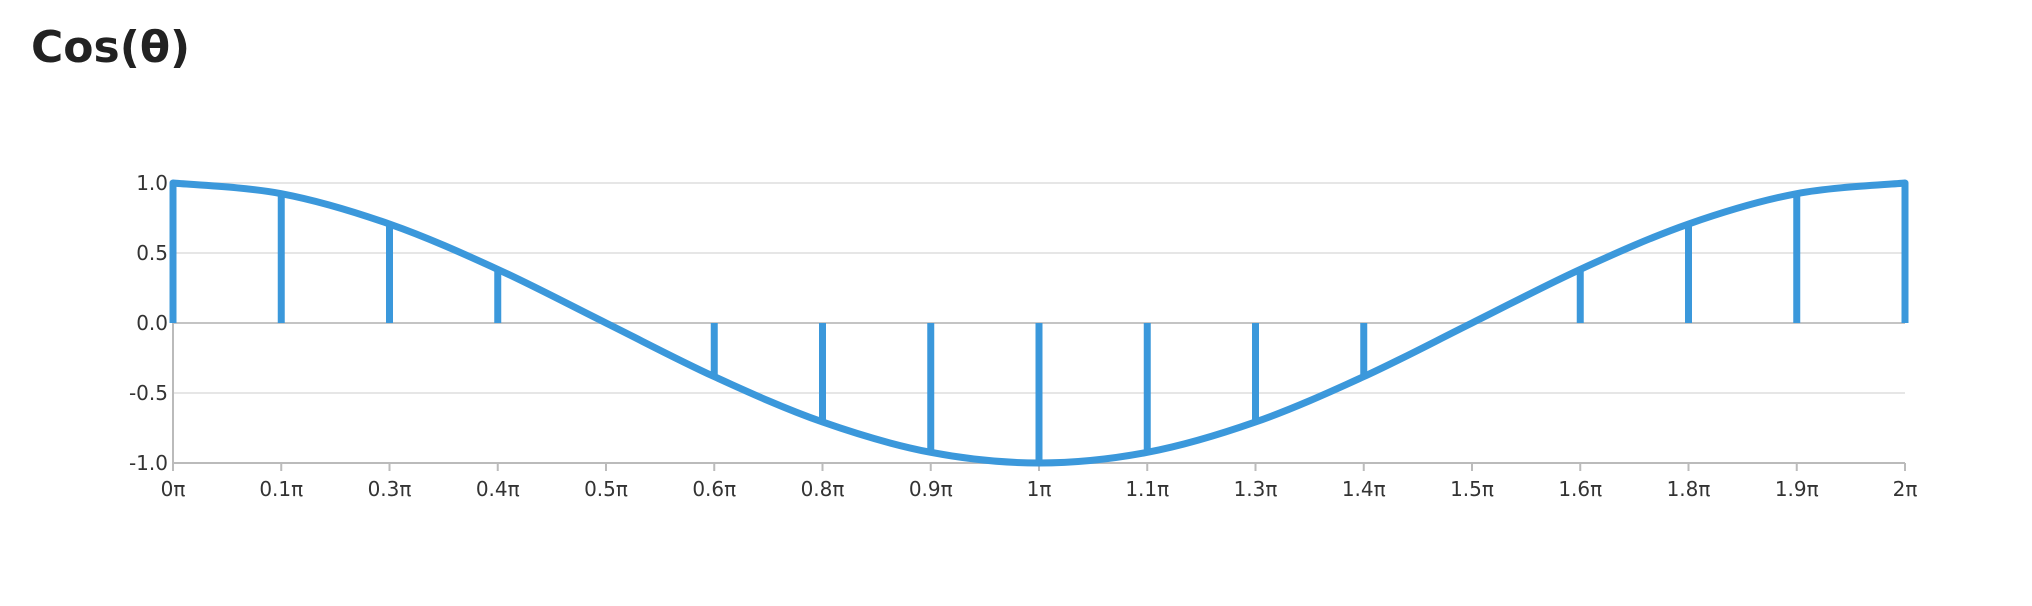 The width and height of the screenshot is (2032, 606). Describe the element at coordinates (606, 489) in the screenshot. I see `x-tick-label: 0.5π` at that location.